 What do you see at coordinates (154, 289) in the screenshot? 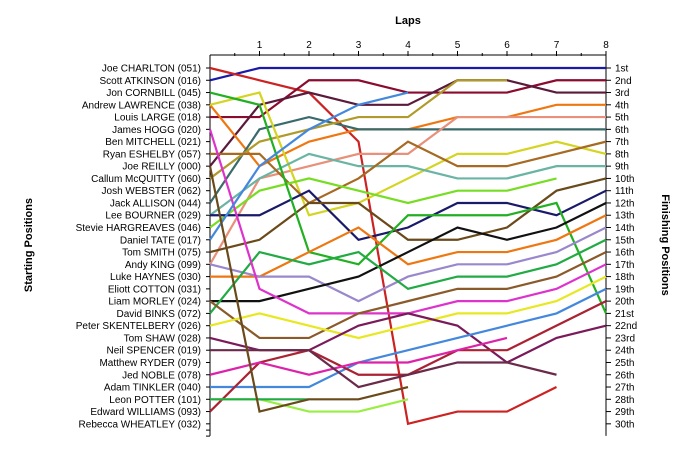
I see `starting-position-label: Eliott COTTON (031)` at bounding box center [154, 289].